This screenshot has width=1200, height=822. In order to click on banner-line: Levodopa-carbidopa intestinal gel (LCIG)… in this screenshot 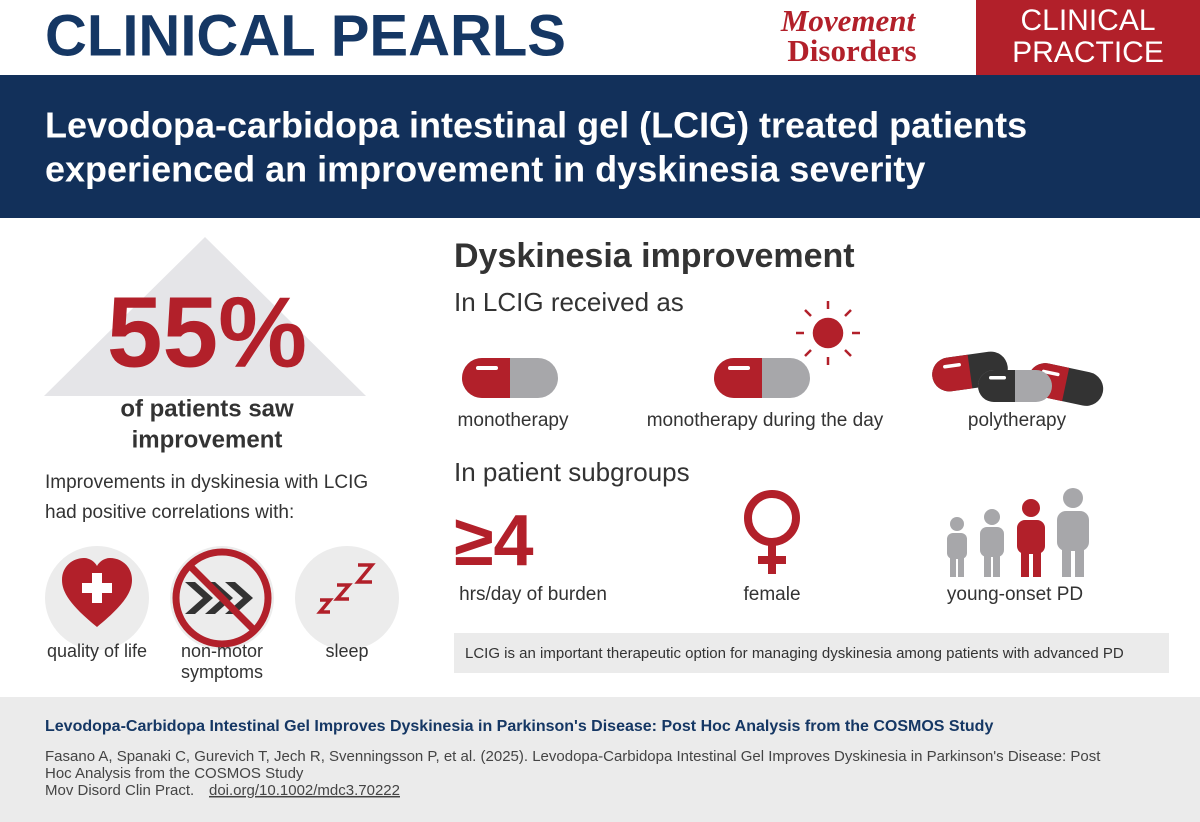, I will do `click(536, 125)`.